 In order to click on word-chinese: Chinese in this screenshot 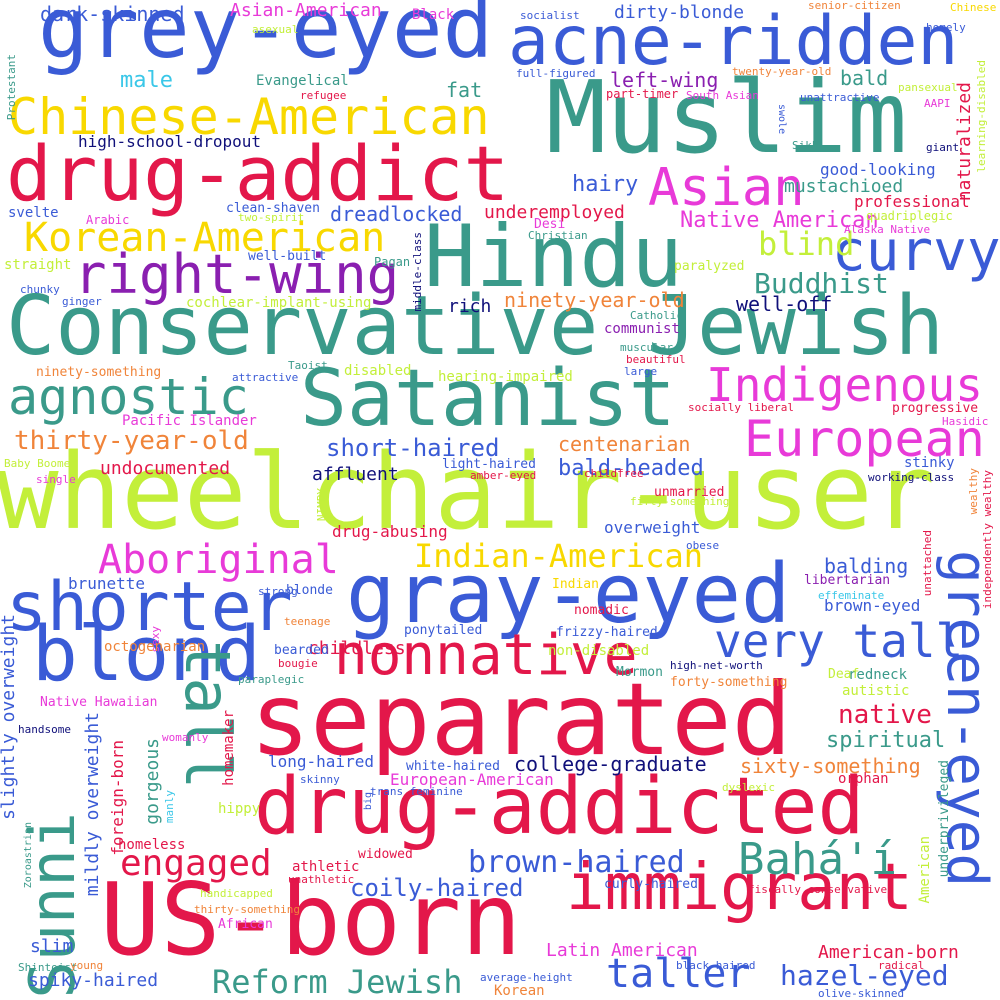, I will do `click(973, 7)`.